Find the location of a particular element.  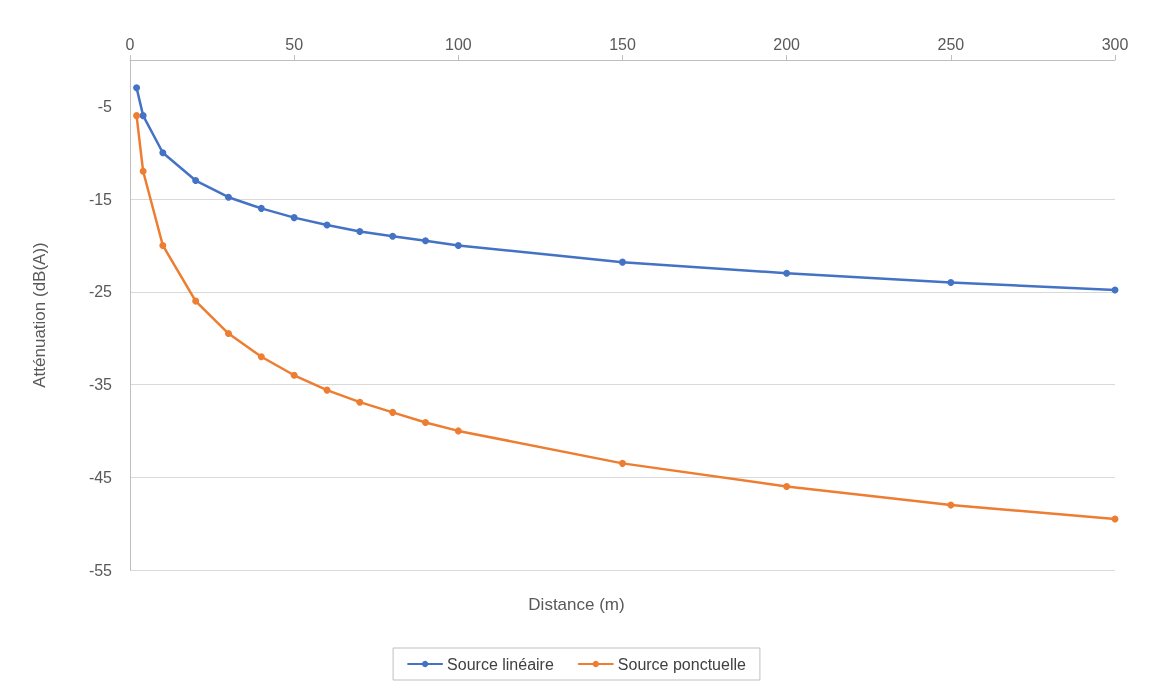

x-axis-title: Distance (m) is located at coordinates (576, 604).